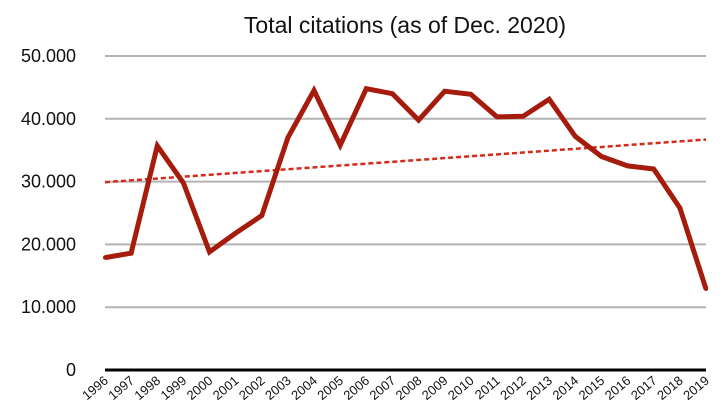 The width and height of the screenshot is (722, 410). What do you see at coordinates (356, 388) in the screenshot?
I see `x-tick-label: 2006` at bounding box center [356, 388].